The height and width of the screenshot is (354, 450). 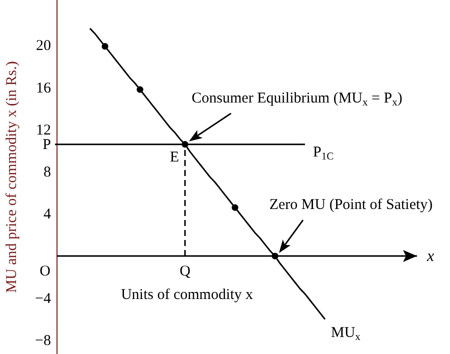 I want to click on y-tick-label: 8, so click(x=47, y=172).